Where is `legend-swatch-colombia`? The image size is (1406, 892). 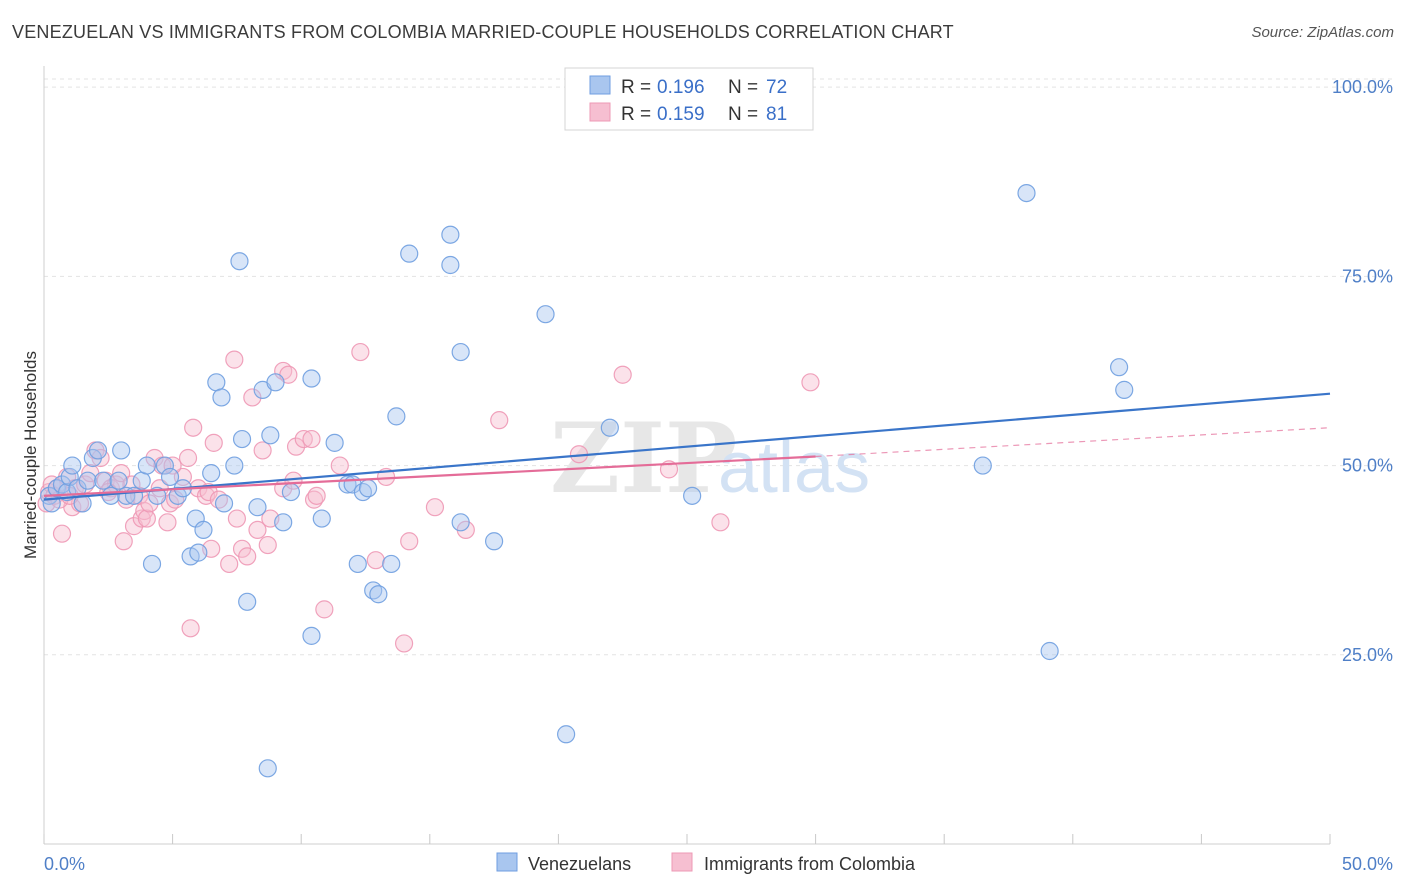
legend-swatch-colombia is located at coordinates (600, 112).